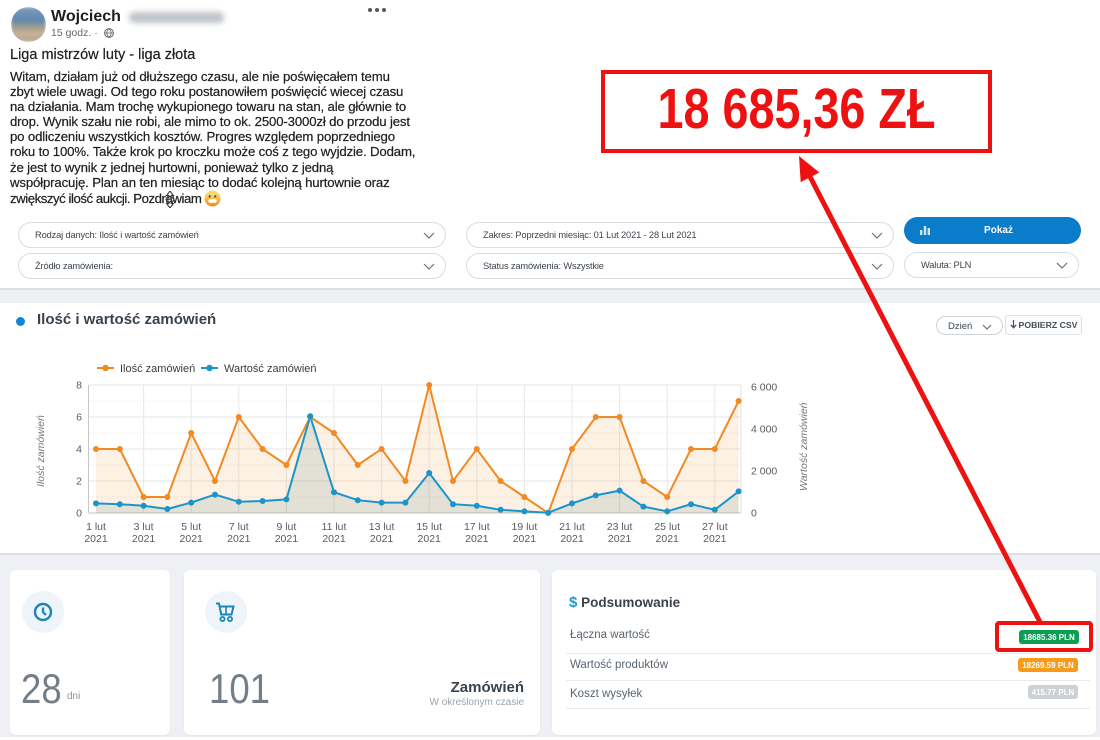  What do you see at coordinates (382, 527) in the screenshot?
I see `svg-text: 13 lut` at bounding box center [382, 527].